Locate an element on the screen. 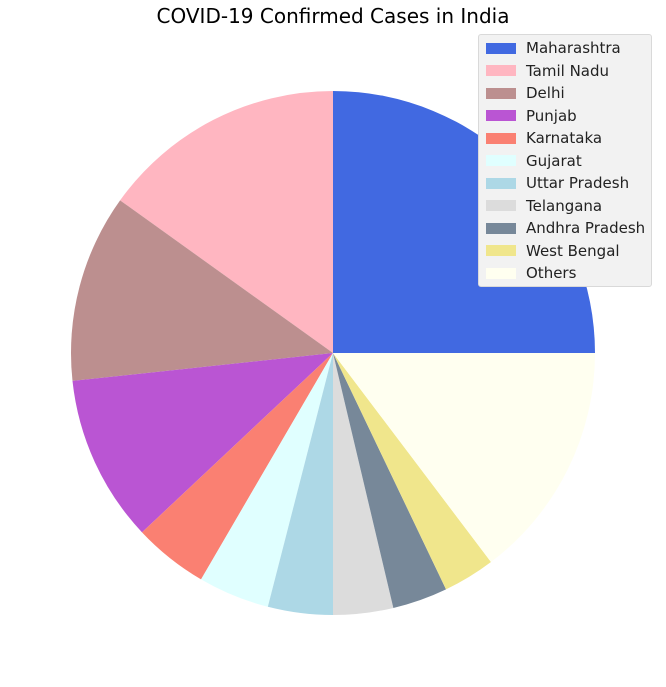 The width and height of the screenshot is (666, 687). chart-title: COVID-19 Confirmed Cases in India is located at coordinates (333, 16).